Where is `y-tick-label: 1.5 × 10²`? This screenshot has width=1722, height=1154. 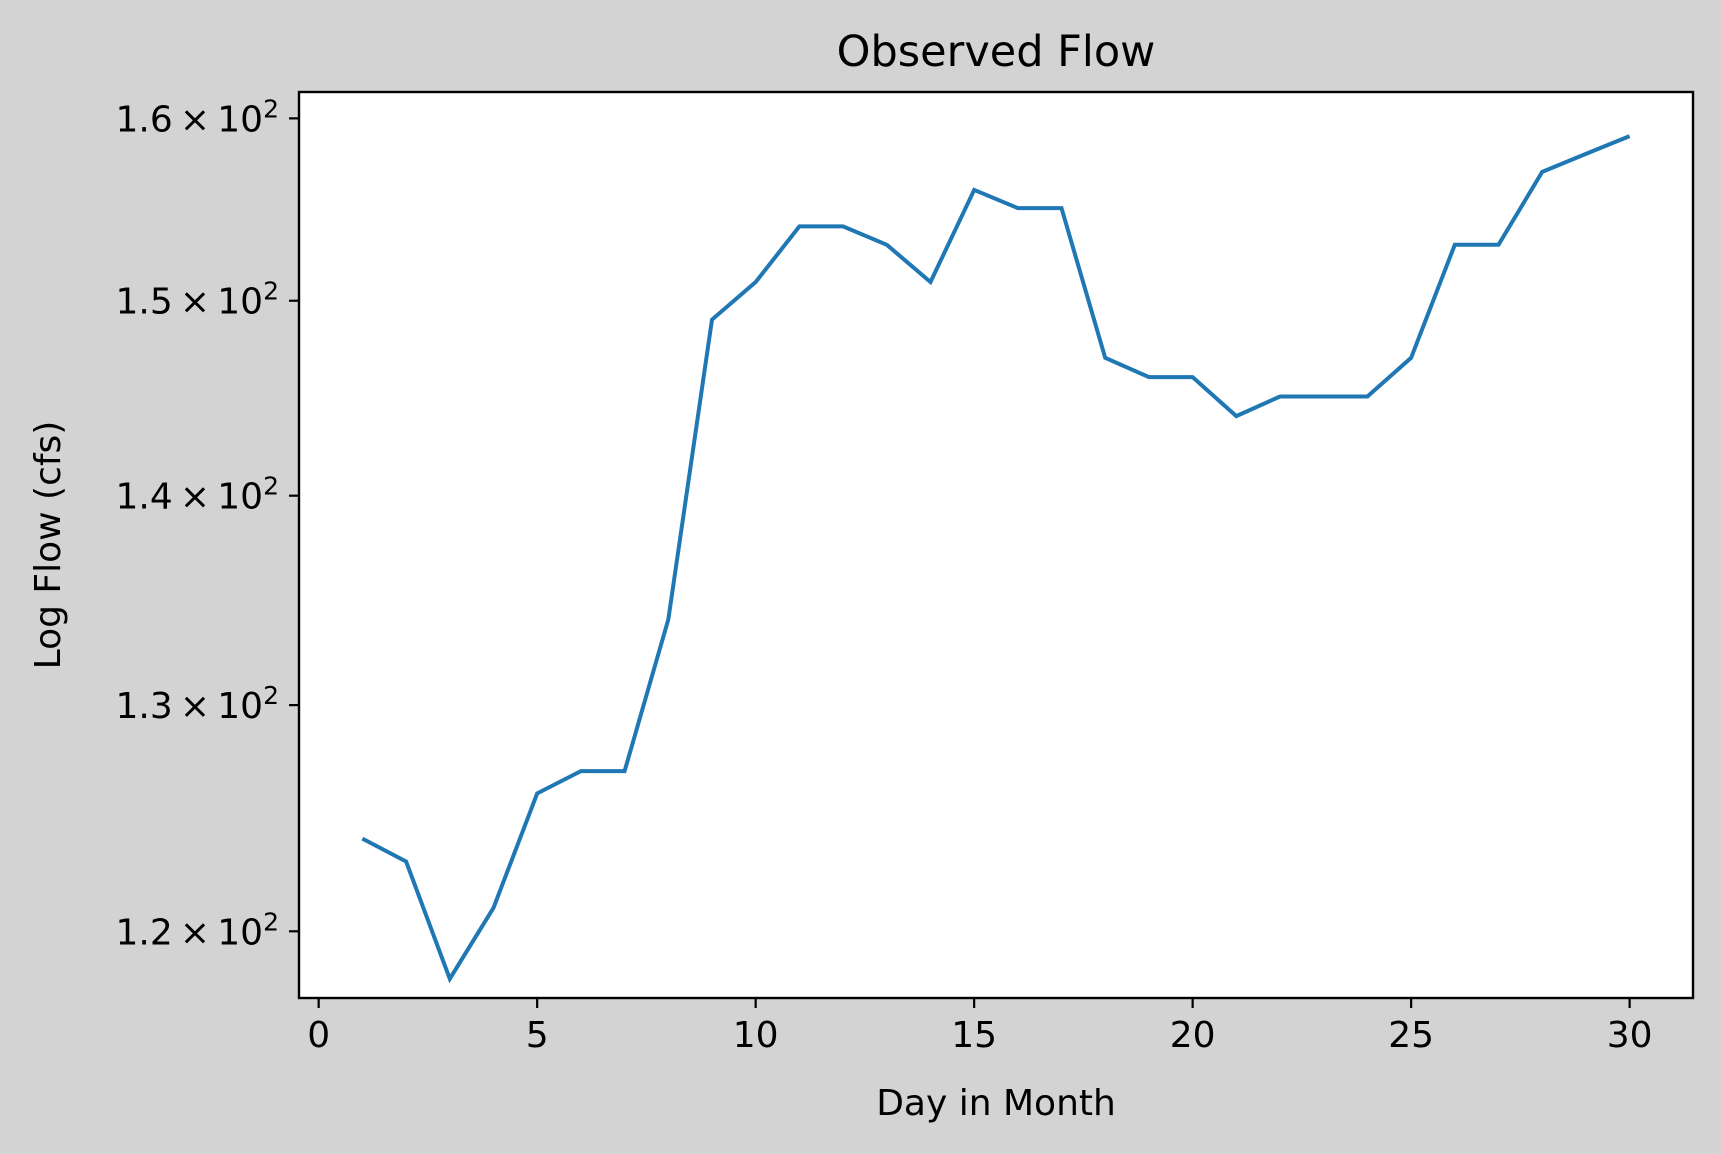
y-tick-label: 1.5 × 10² is located at coordinates (197, 300).